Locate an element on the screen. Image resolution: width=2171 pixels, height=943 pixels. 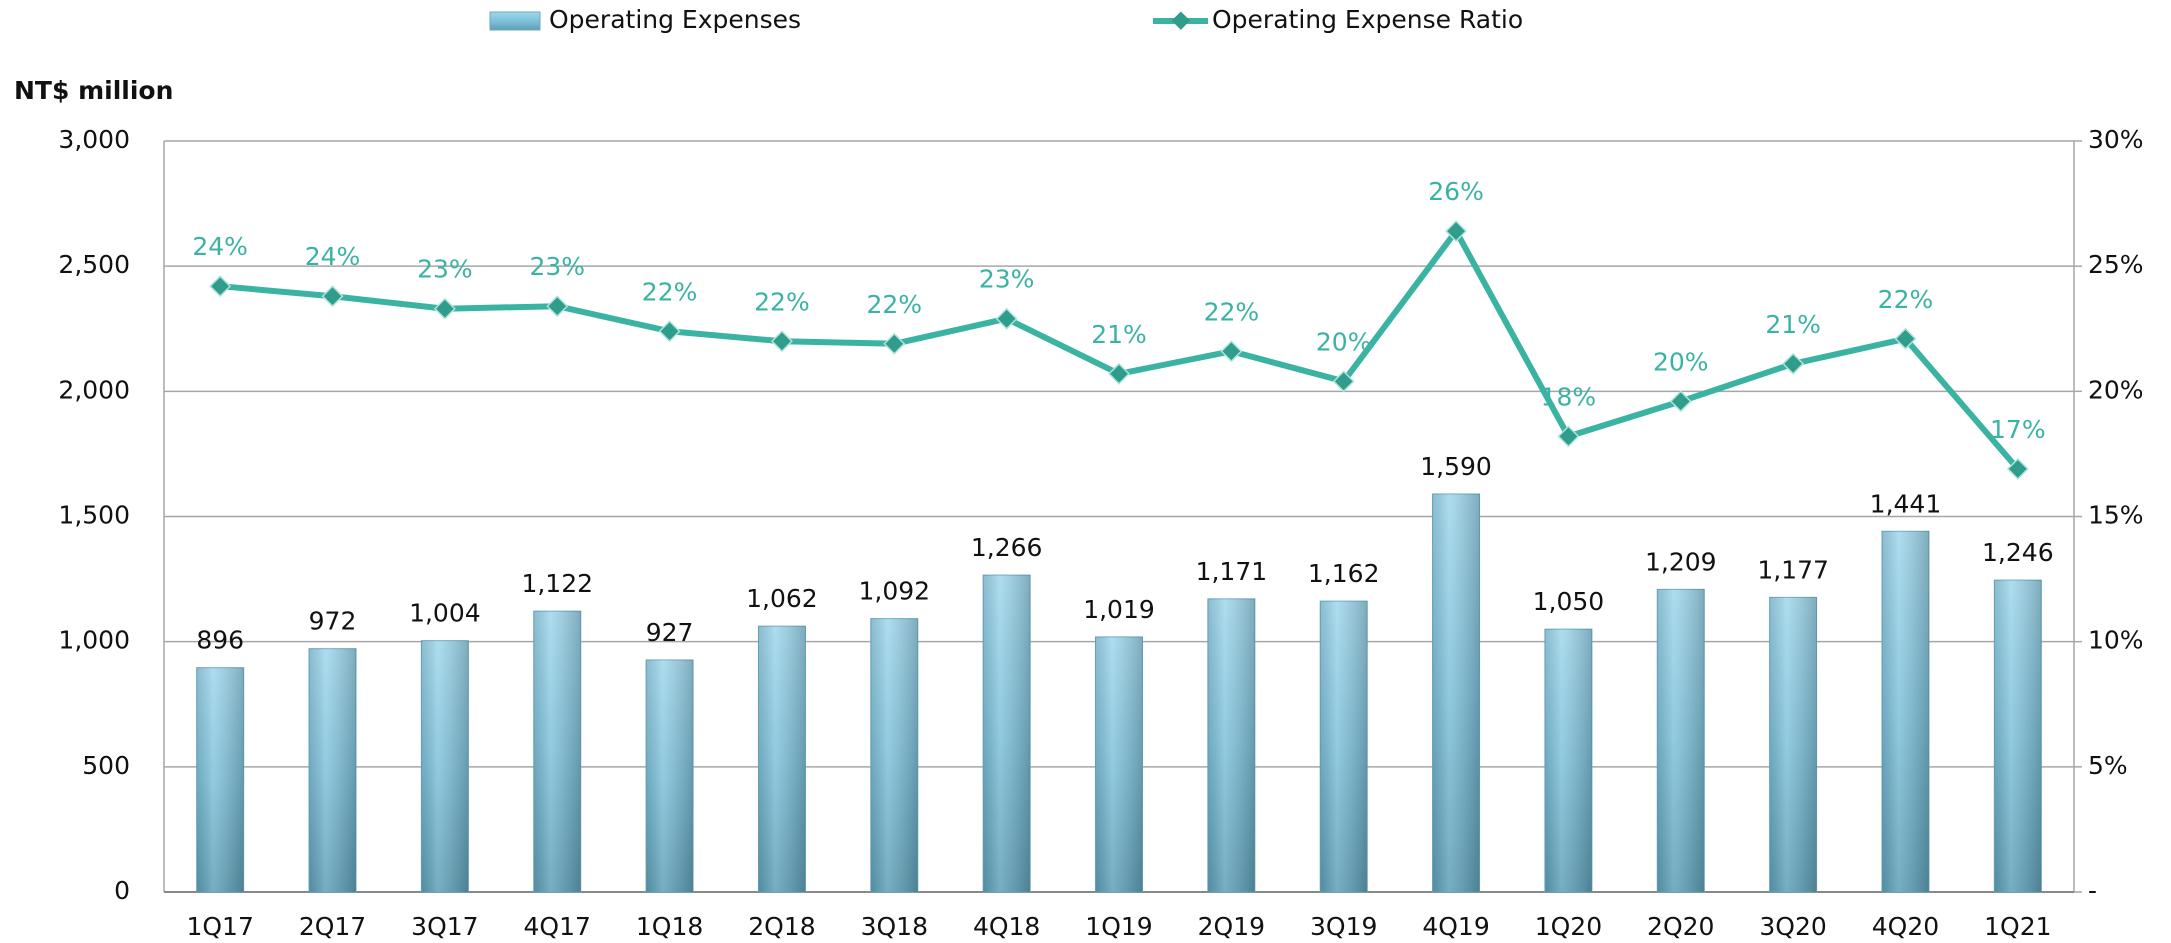
bar-value-label: 972 is located at coordinates (333, 621).